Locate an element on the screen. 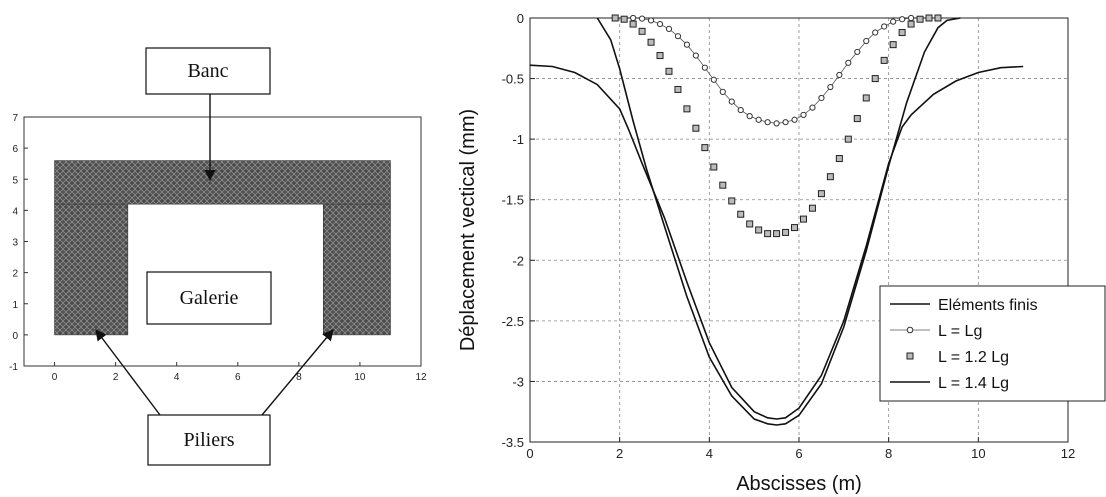 The width and height of the screenshot is (1106, 497). chart-x-ticks: 0 2 4 6 8 10 12 is located at coordinates (800, 449).